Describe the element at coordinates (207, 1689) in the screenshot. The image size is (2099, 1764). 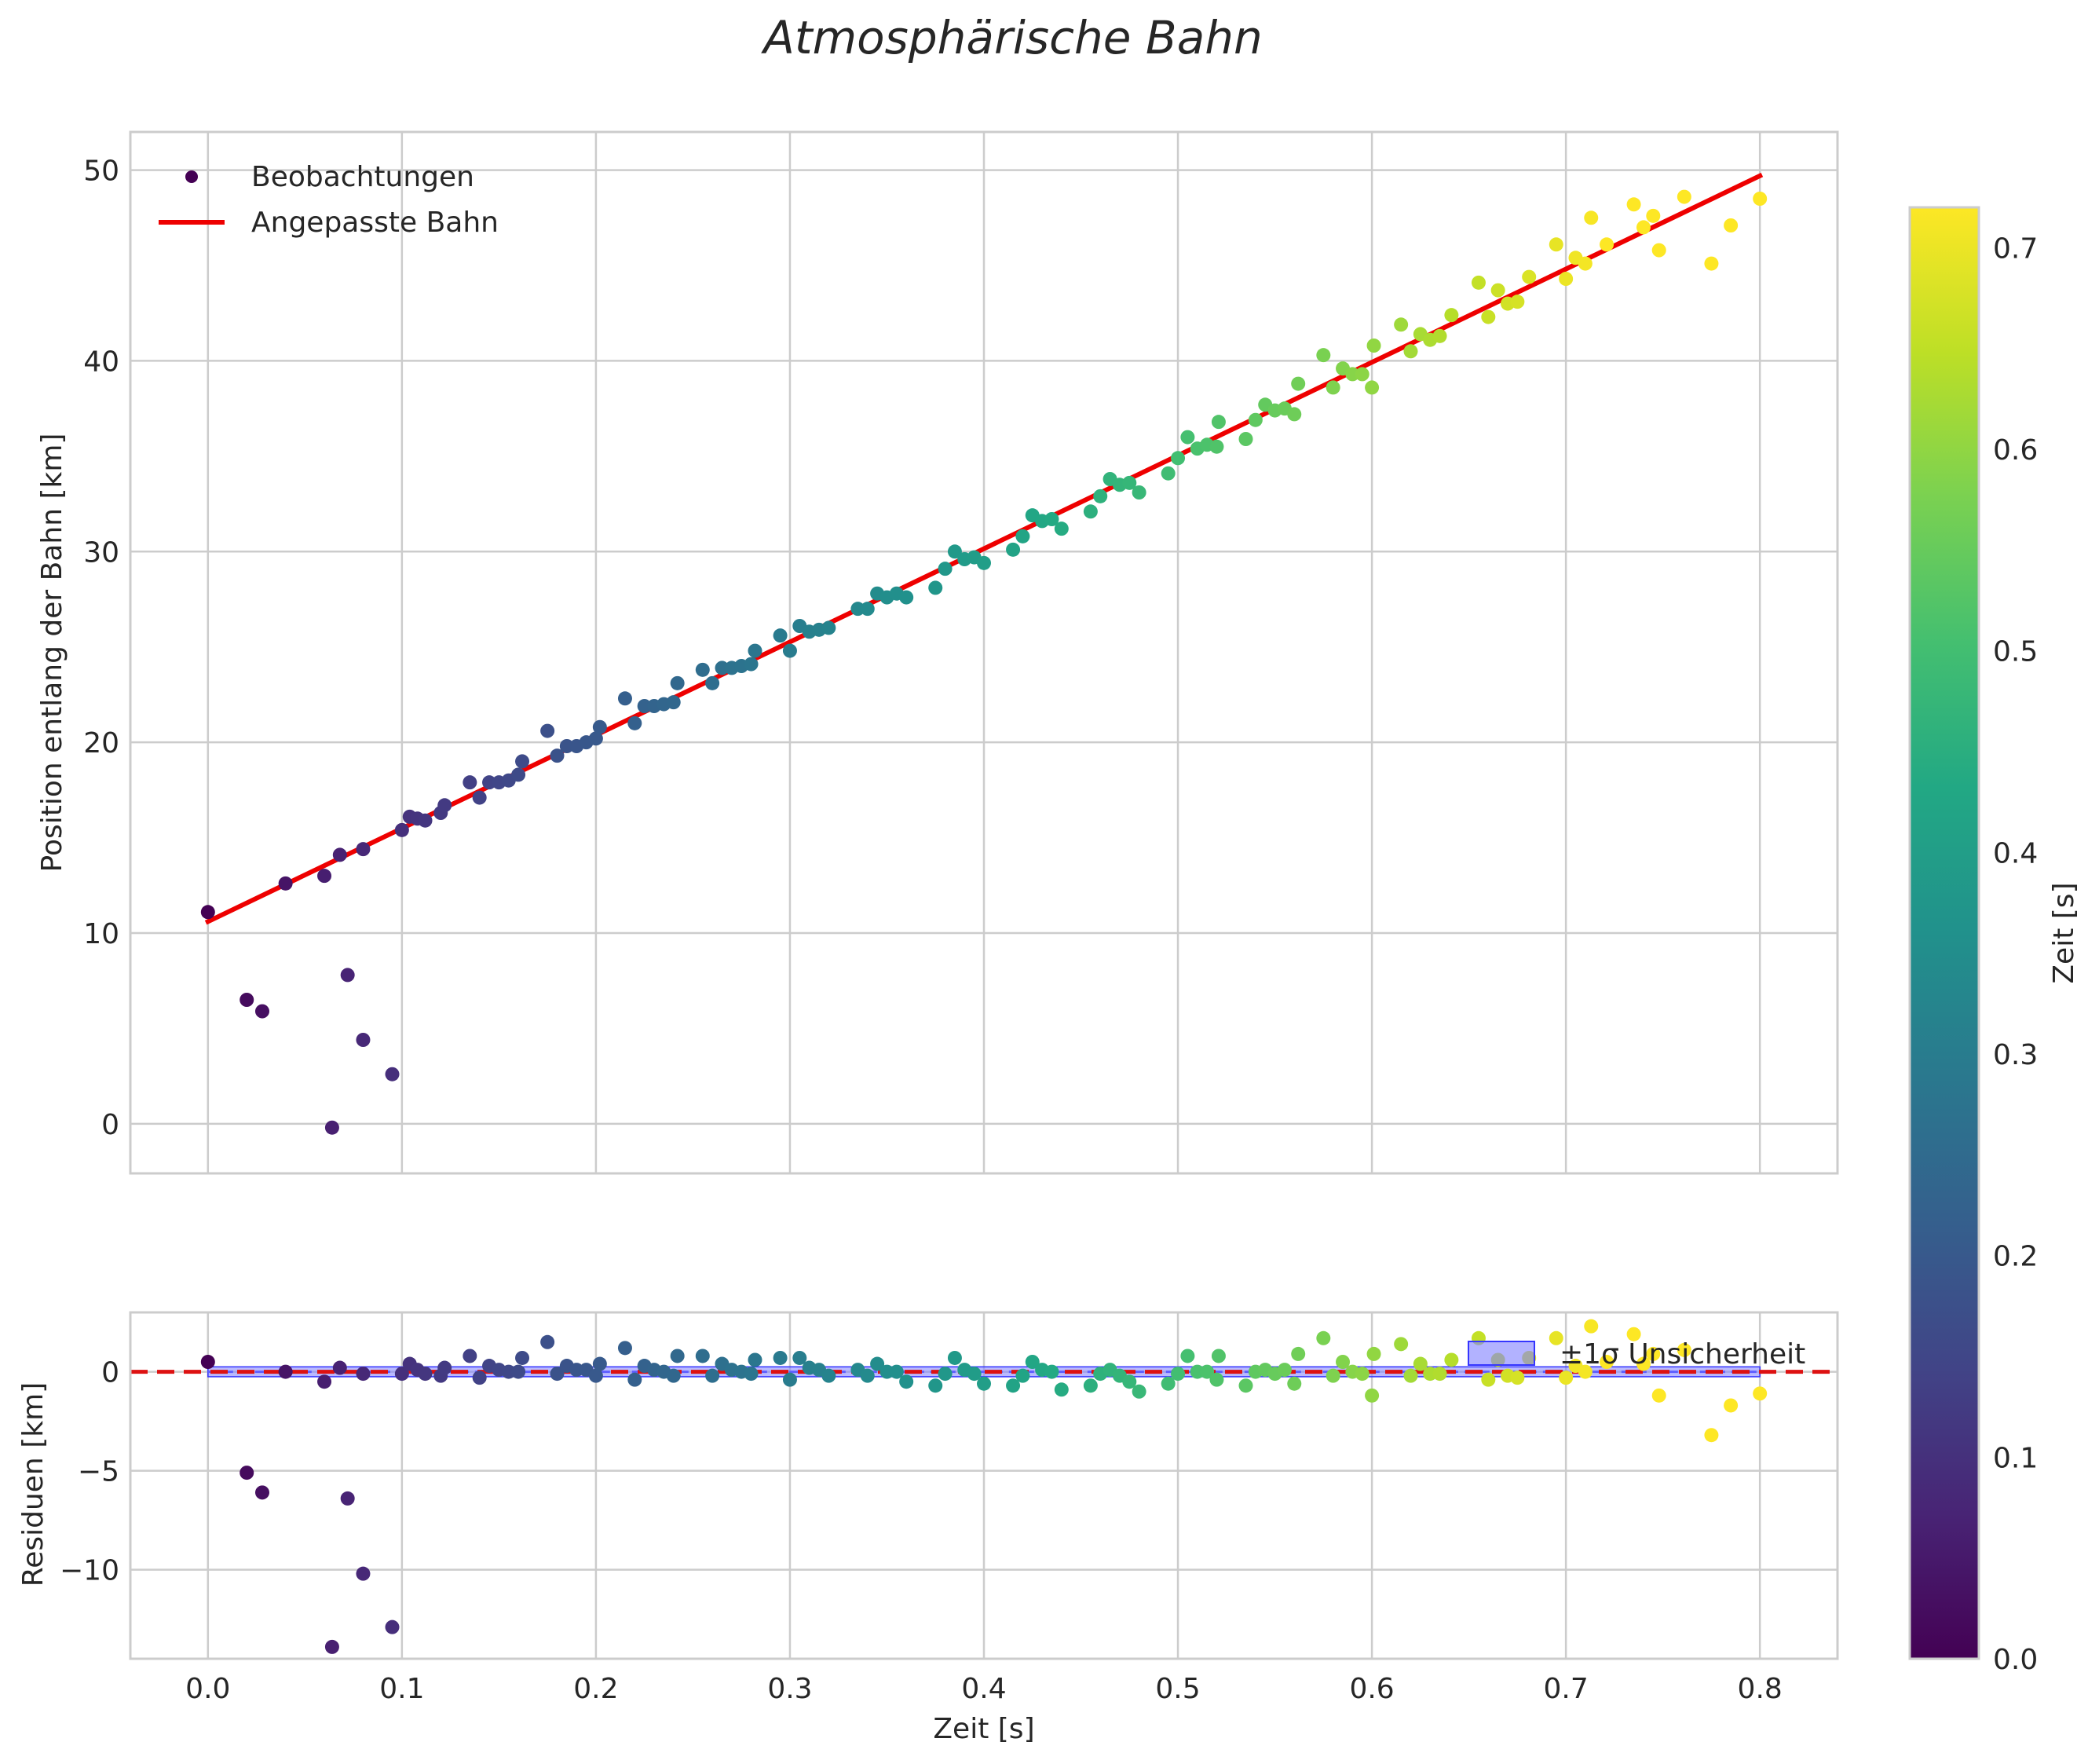
I see `residuals-xtick-label: 0.0` at that location.